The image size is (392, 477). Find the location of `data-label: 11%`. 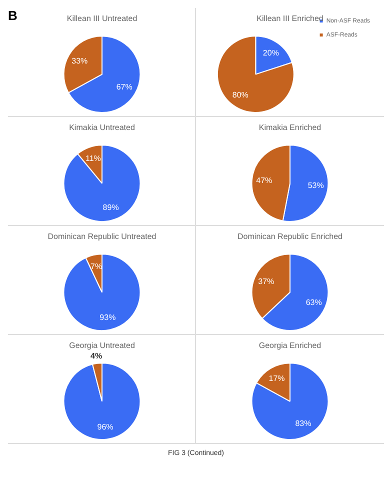

data-label: 11% is located at coordinates (93, 159).